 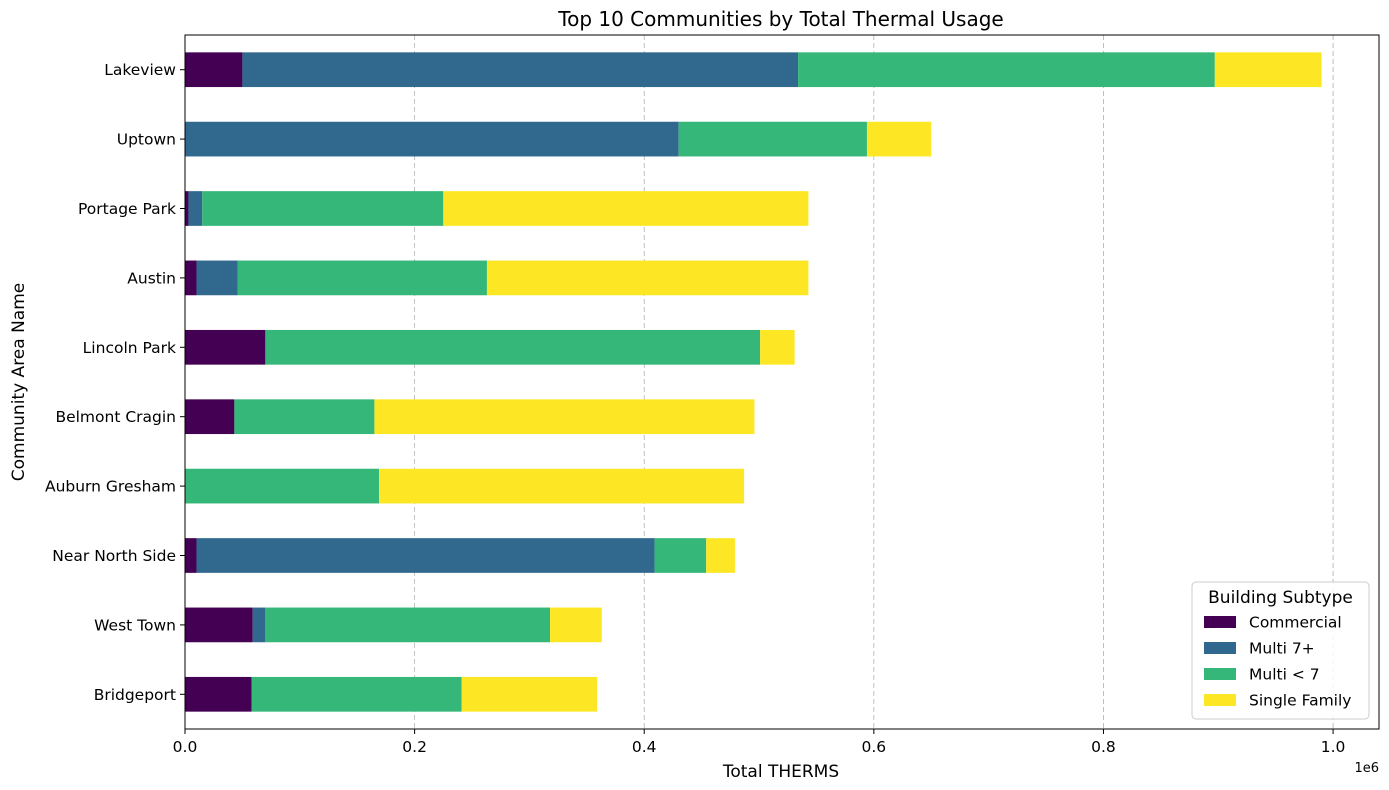 What do you see at coordinates (644, 747) in the screenshot?
I see `x-tick-label: 0.4` at bounding box center [644, 747].